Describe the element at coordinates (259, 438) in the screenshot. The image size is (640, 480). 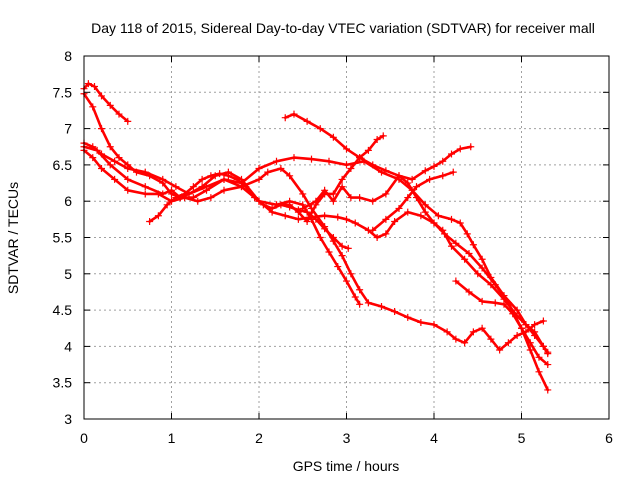
I see `x-tick-label: 2` at that location.